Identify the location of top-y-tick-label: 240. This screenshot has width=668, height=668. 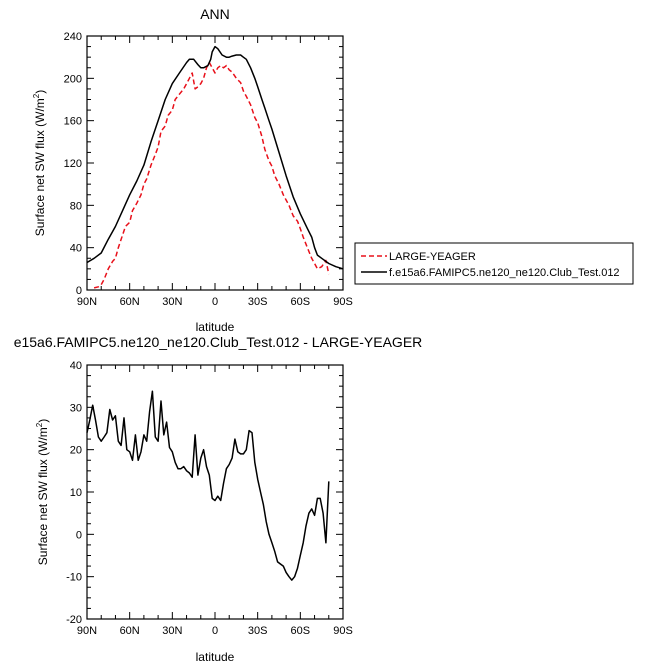
(73, 37).